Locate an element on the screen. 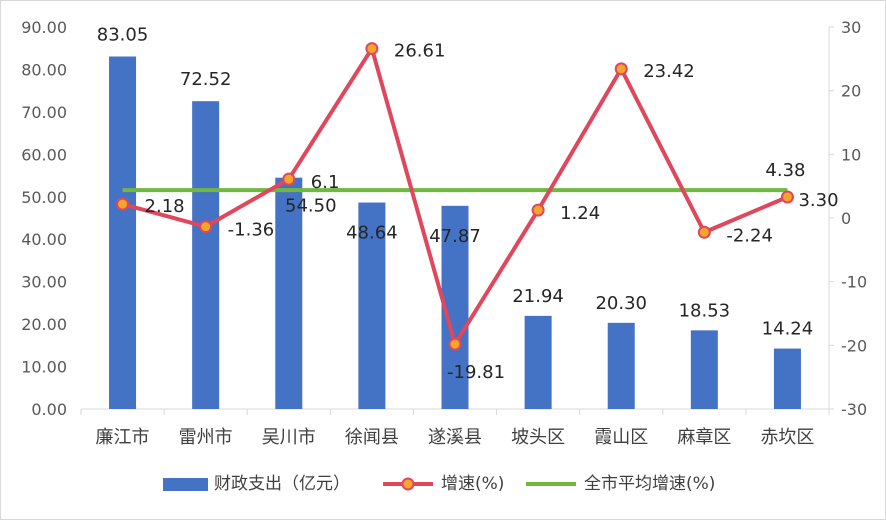 This screenshot has height=520, width=886. bar-data-label: 21.94 is located at coordinates (538, 296).